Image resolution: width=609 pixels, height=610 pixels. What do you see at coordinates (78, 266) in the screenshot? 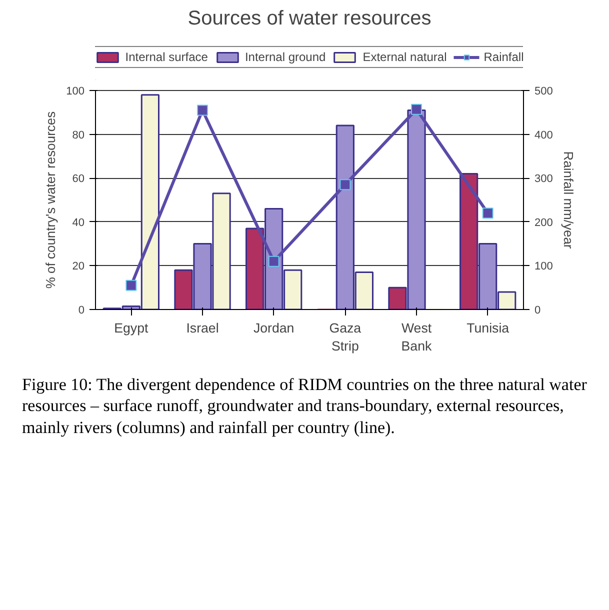
I see `y-tick-label: 20` at bounding box center [78, 266].